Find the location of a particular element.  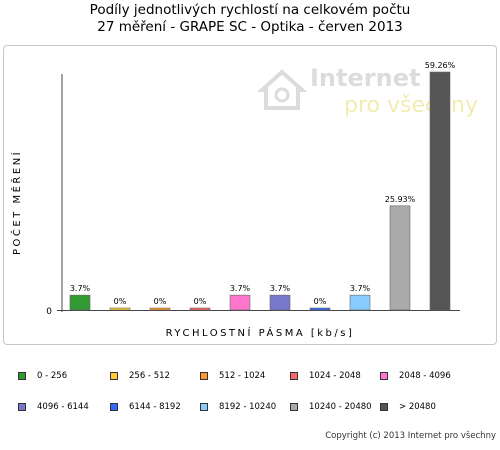

bar-value-label-3: 0% is located at coordinates (160, 301).